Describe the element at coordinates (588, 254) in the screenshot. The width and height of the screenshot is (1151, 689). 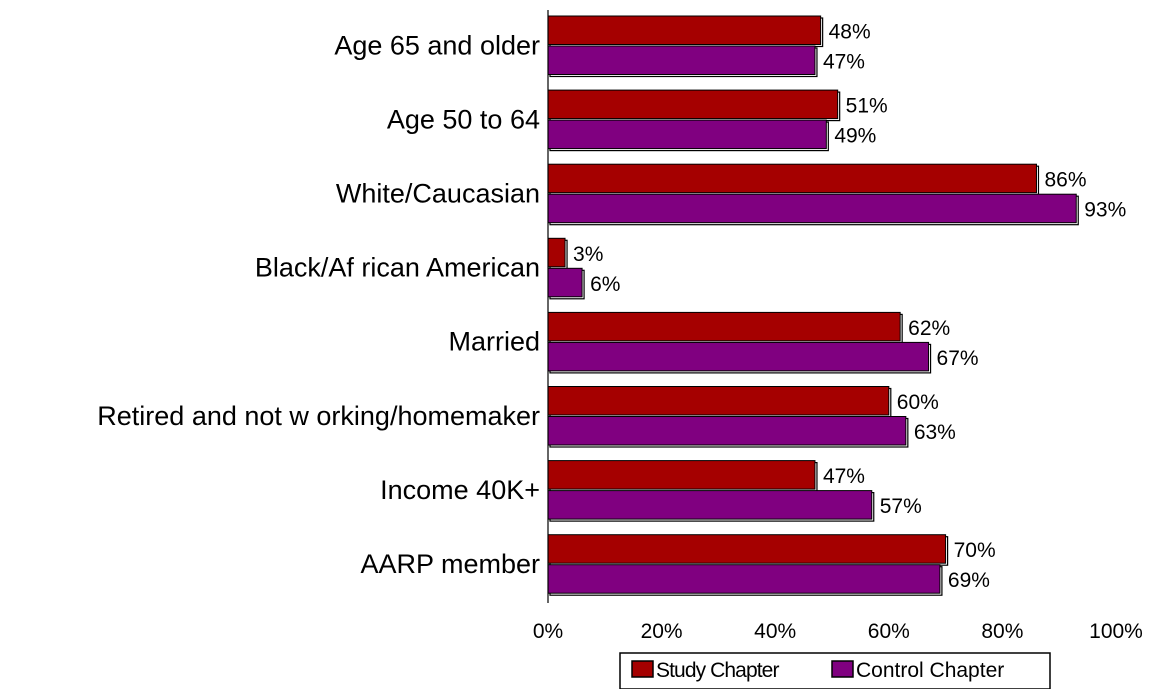
I see `data-label: 3%` at that location.